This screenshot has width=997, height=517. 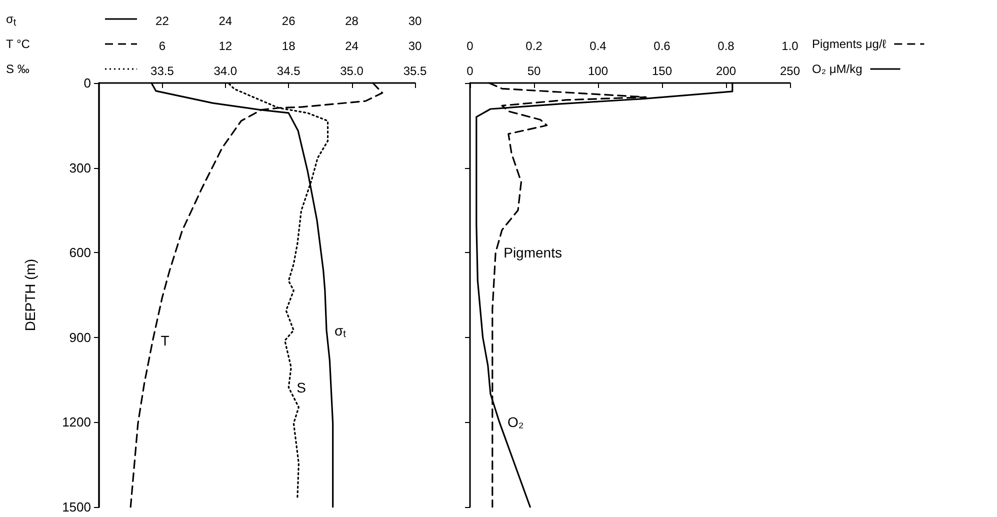 I want to click on x-tick-label: 22, so click(x=163, y=21).